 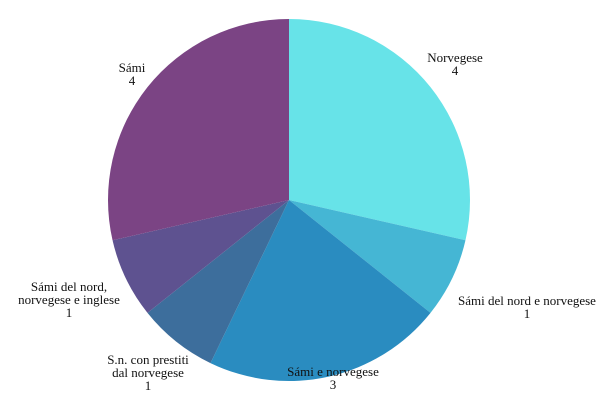 What do you see at coordinates (333, 371) in the screenshot?
I see `slice-label: Sámi e norvegese` at bounding box center [333, 371].